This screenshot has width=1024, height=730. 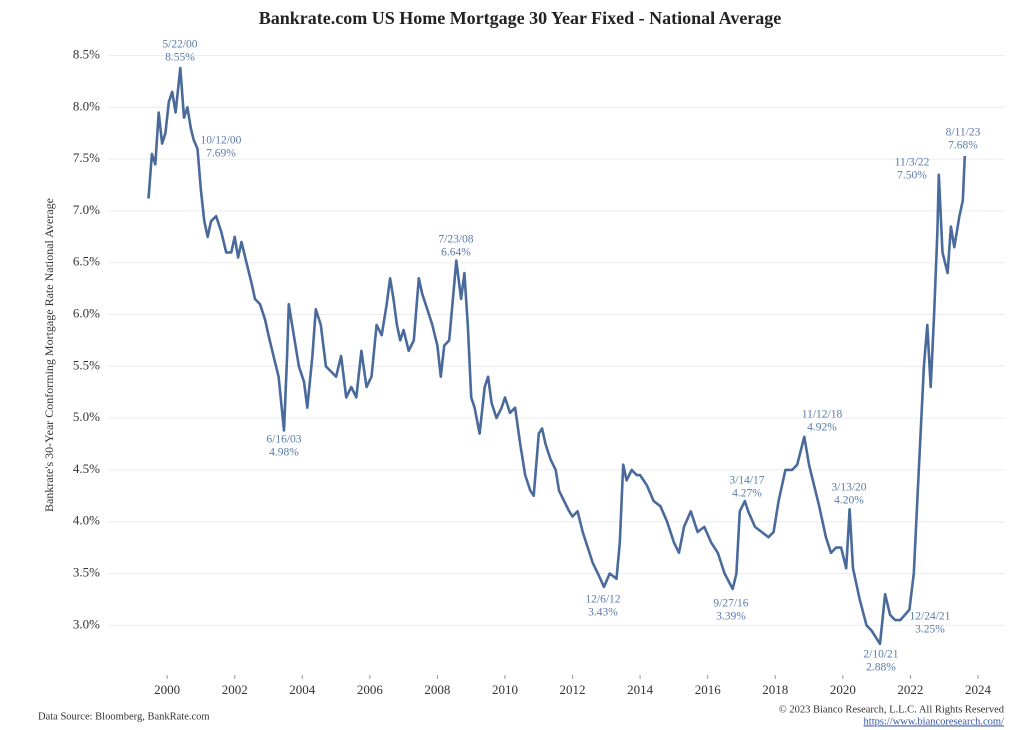 What do you see at coordinates (978, 689) in the screenshot?
I see `x-tick-label: 2024` at bounding box center [978, 689].